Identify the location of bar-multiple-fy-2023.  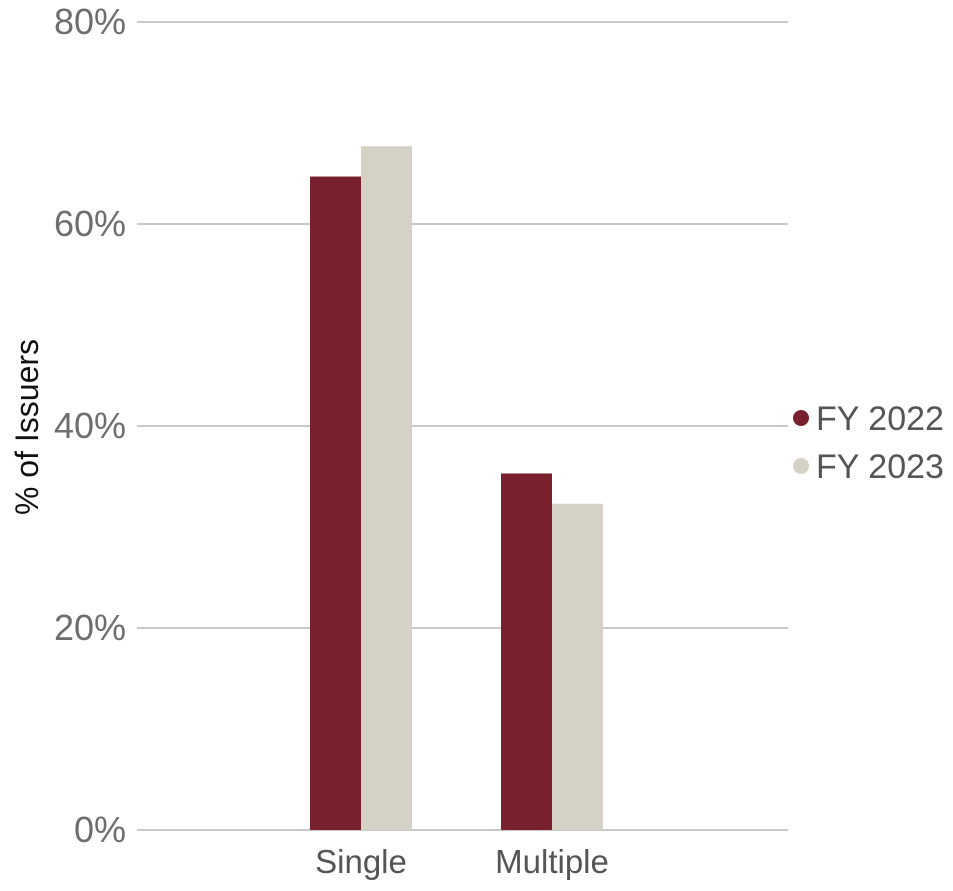
(577, 666).